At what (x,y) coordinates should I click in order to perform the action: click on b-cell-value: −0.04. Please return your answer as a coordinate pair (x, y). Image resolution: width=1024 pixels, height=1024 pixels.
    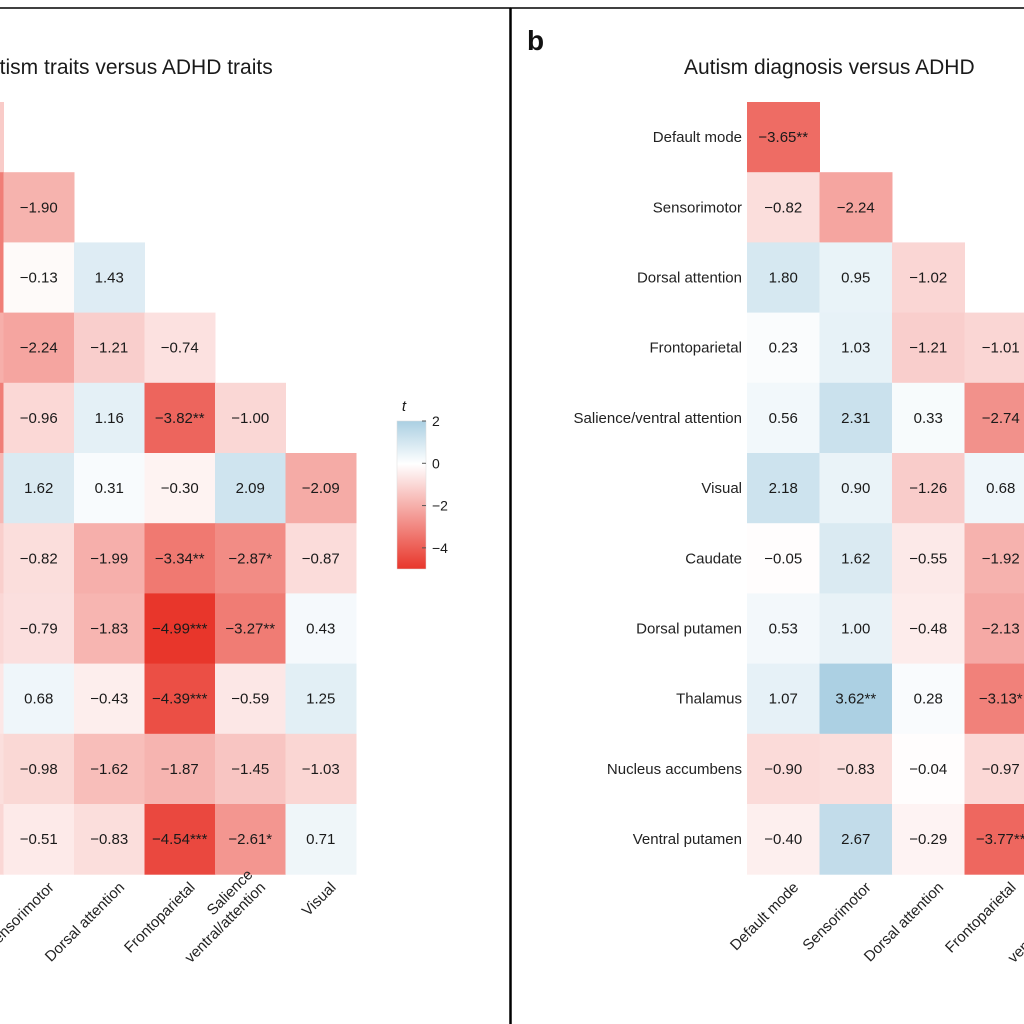
    Looking at the image, I should click on (928, 769).